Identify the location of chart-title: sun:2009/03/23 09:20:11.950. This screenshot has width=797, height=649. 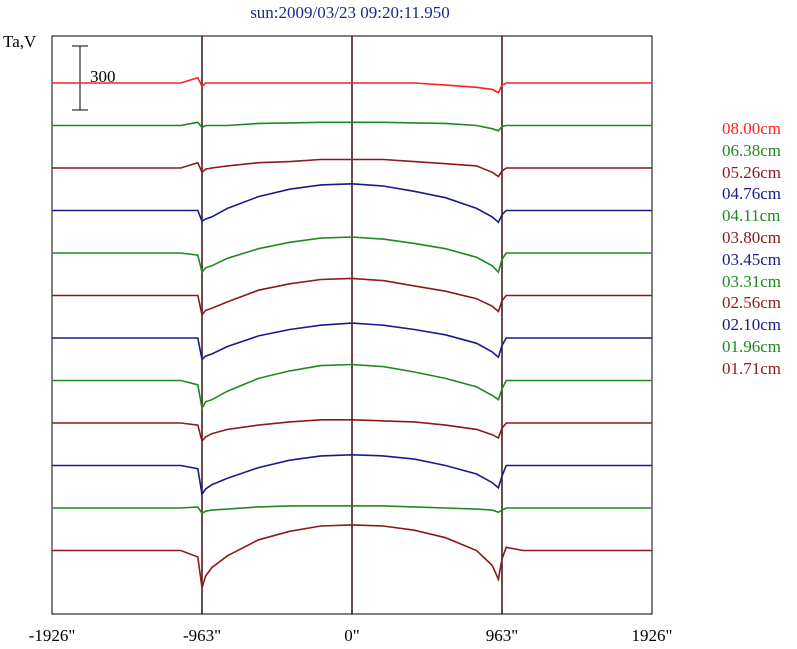
(350, 12).